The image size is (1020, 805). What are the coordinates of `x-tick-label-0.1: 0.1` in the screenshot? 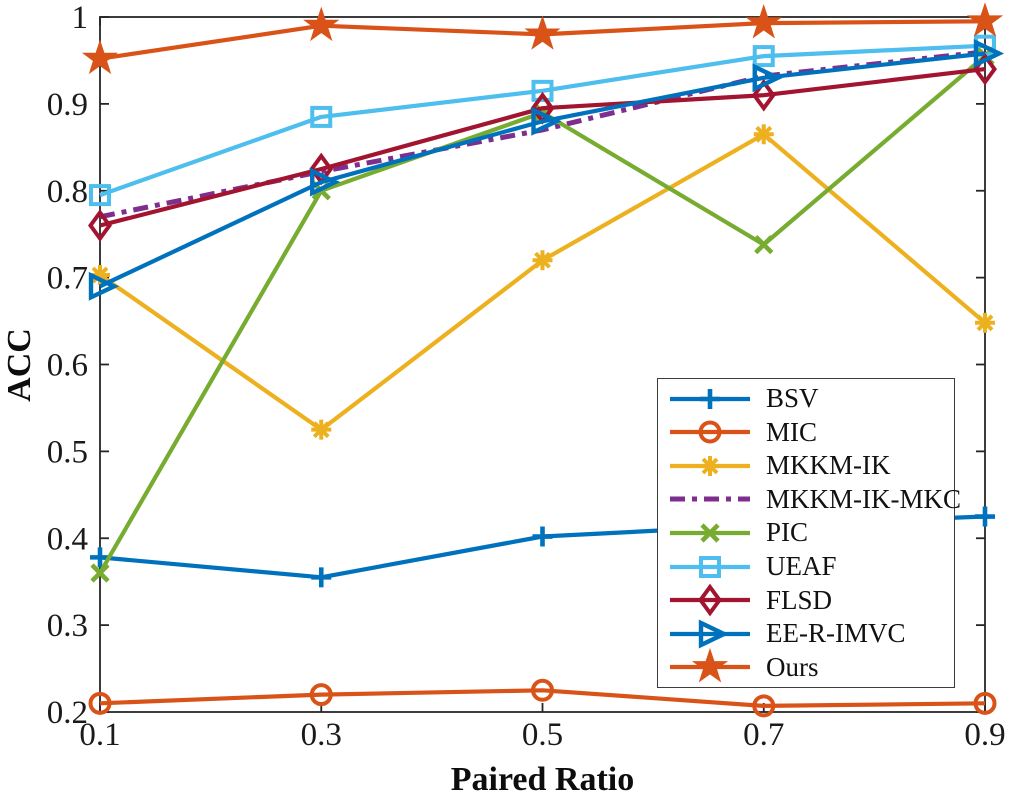 It's located at (99, 735).